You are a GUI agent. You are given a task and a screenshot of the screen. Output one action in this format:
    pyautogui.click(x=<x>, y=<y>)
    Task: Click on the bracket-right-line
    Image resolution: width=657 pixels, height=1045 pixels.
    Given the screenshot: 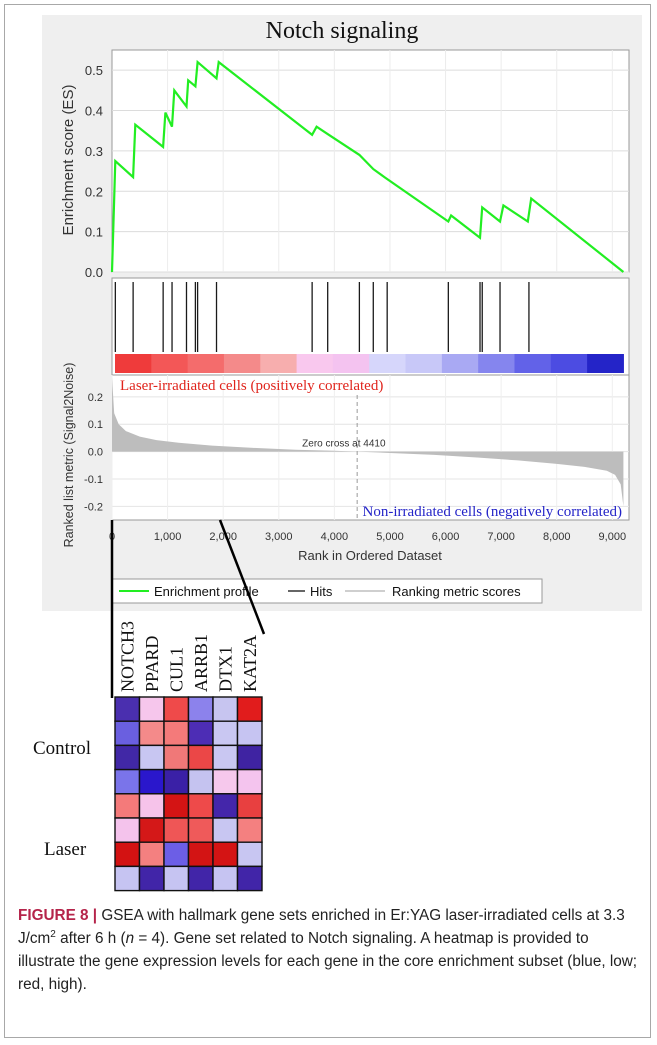 What is the action you would take?
    pyautogui.click(x=242, y=577)
    